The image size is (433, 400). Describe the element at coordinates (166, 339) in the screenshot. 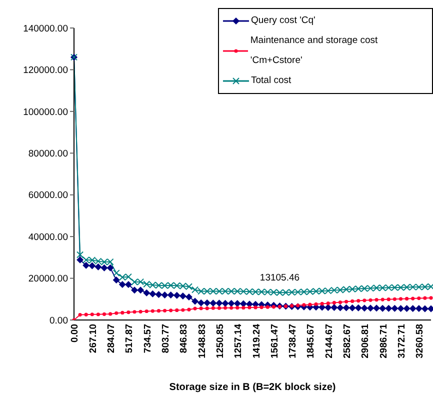

I see `x-tick-label: 803.77` at that location.